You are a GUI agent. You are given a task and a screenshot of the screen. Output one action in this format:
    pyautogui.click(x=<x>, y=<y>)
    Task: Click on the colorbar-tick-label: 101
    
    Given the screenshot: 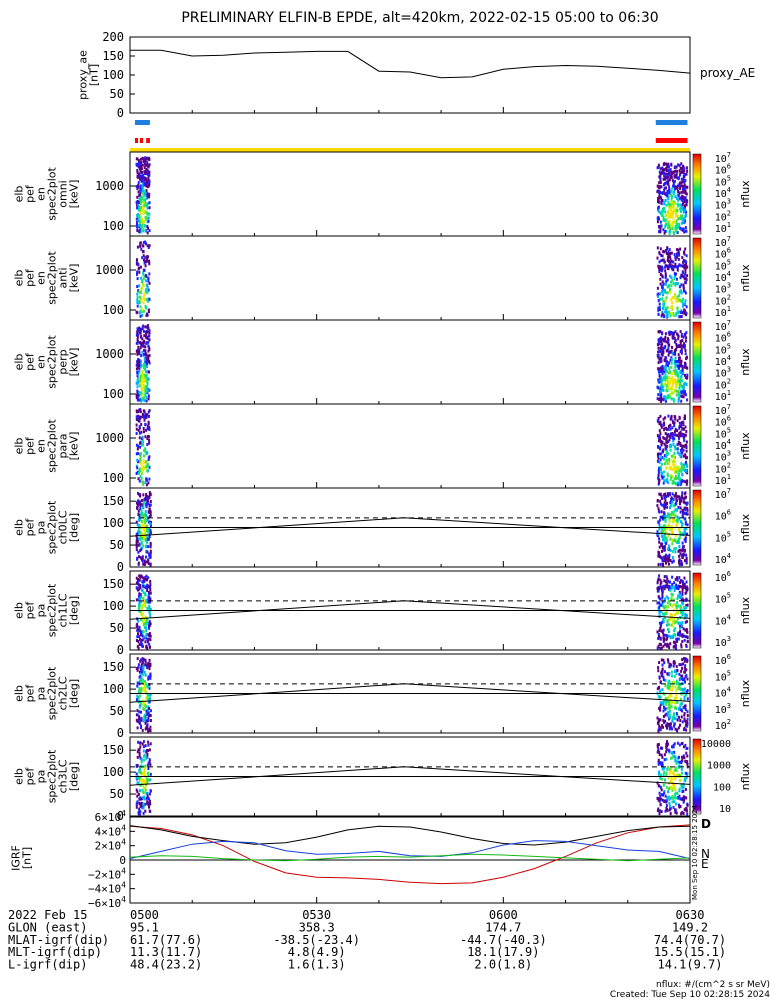 What is the action you would take?
    pyautogui.click(x=723, y=228)
    